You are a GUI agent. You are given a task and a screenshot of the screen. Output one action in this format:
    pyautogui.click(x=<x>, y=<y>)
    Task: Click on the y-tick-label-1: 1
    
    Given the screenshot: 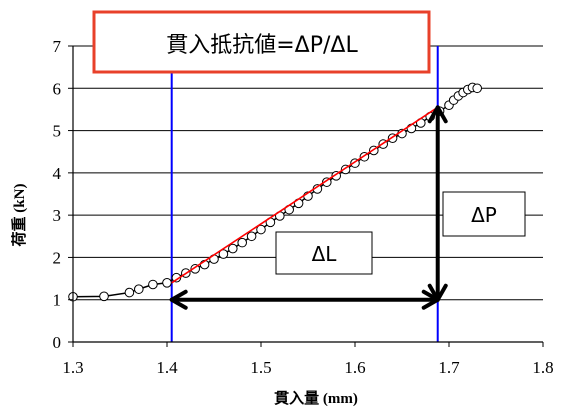 What is the action you would take?
    pyautogui.click(x=57, y=300)
    